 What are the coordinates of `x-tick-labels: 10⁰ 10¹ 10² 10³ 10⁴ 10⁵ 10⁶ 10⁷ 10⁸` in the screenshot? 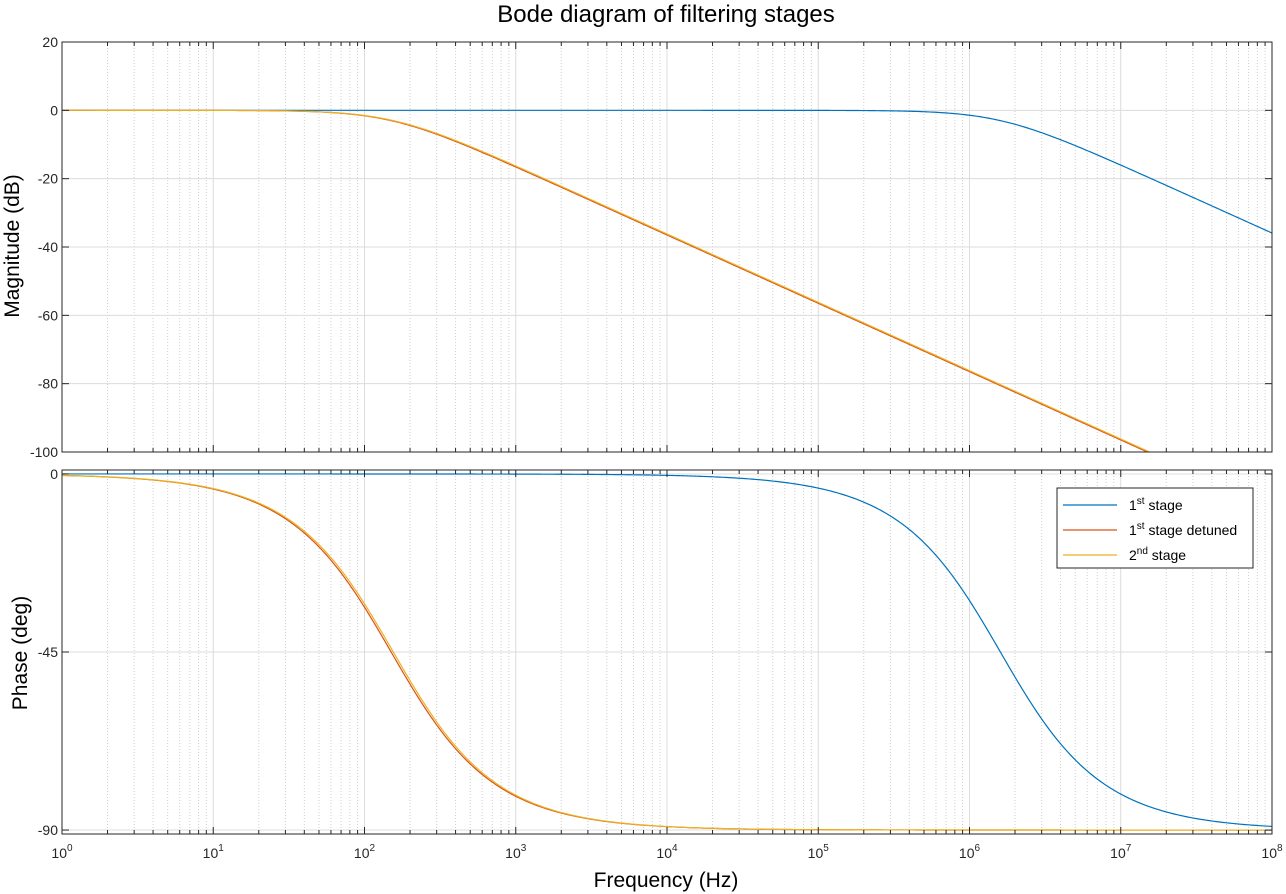 It's located at (667, 852).